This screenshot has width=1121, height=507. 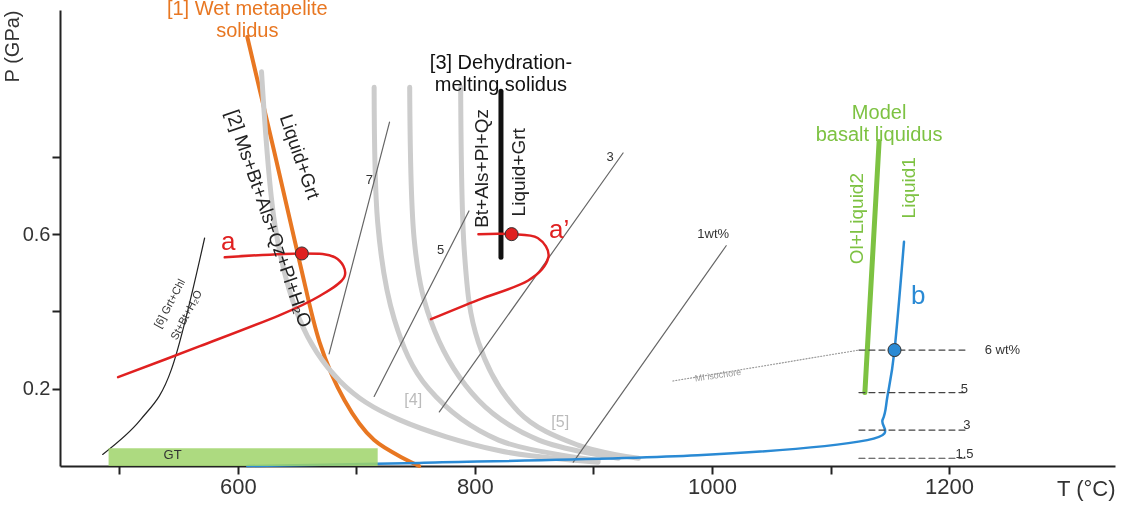 I want to click on y-tick-label: 0.2, so click(x=36, y=388).